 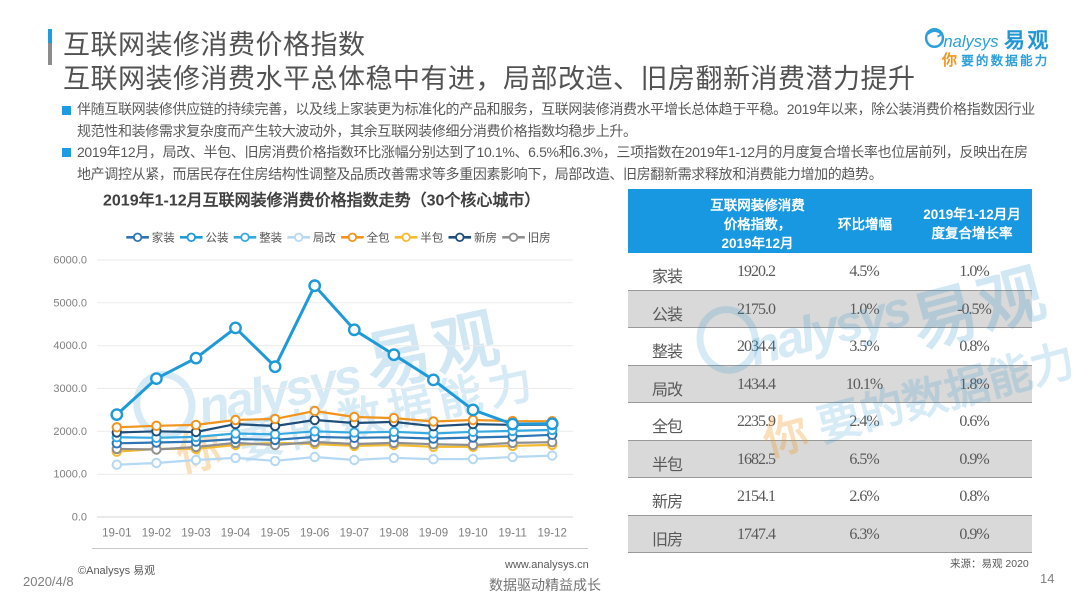 What do you see at coordinates (321, 200) in the screenshot?
I see `svg-text:2019年1-12月互联网装修消费价格指数走势（30个核心城: 2019年1-12月互联网装修消费价格指数走势（30个核心城市）` at bounding box center [321, 200].